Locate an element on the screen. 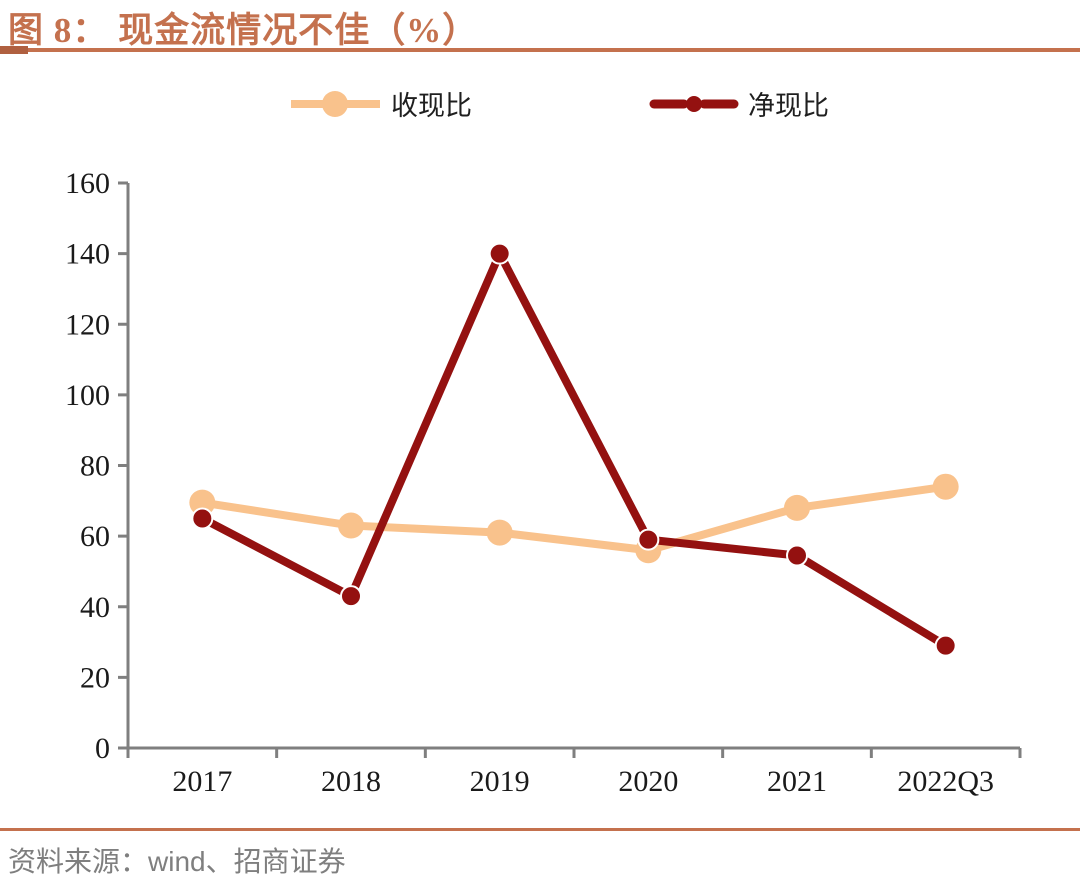  source-rest: 、招商证券 is located at coordinates (275, 862).